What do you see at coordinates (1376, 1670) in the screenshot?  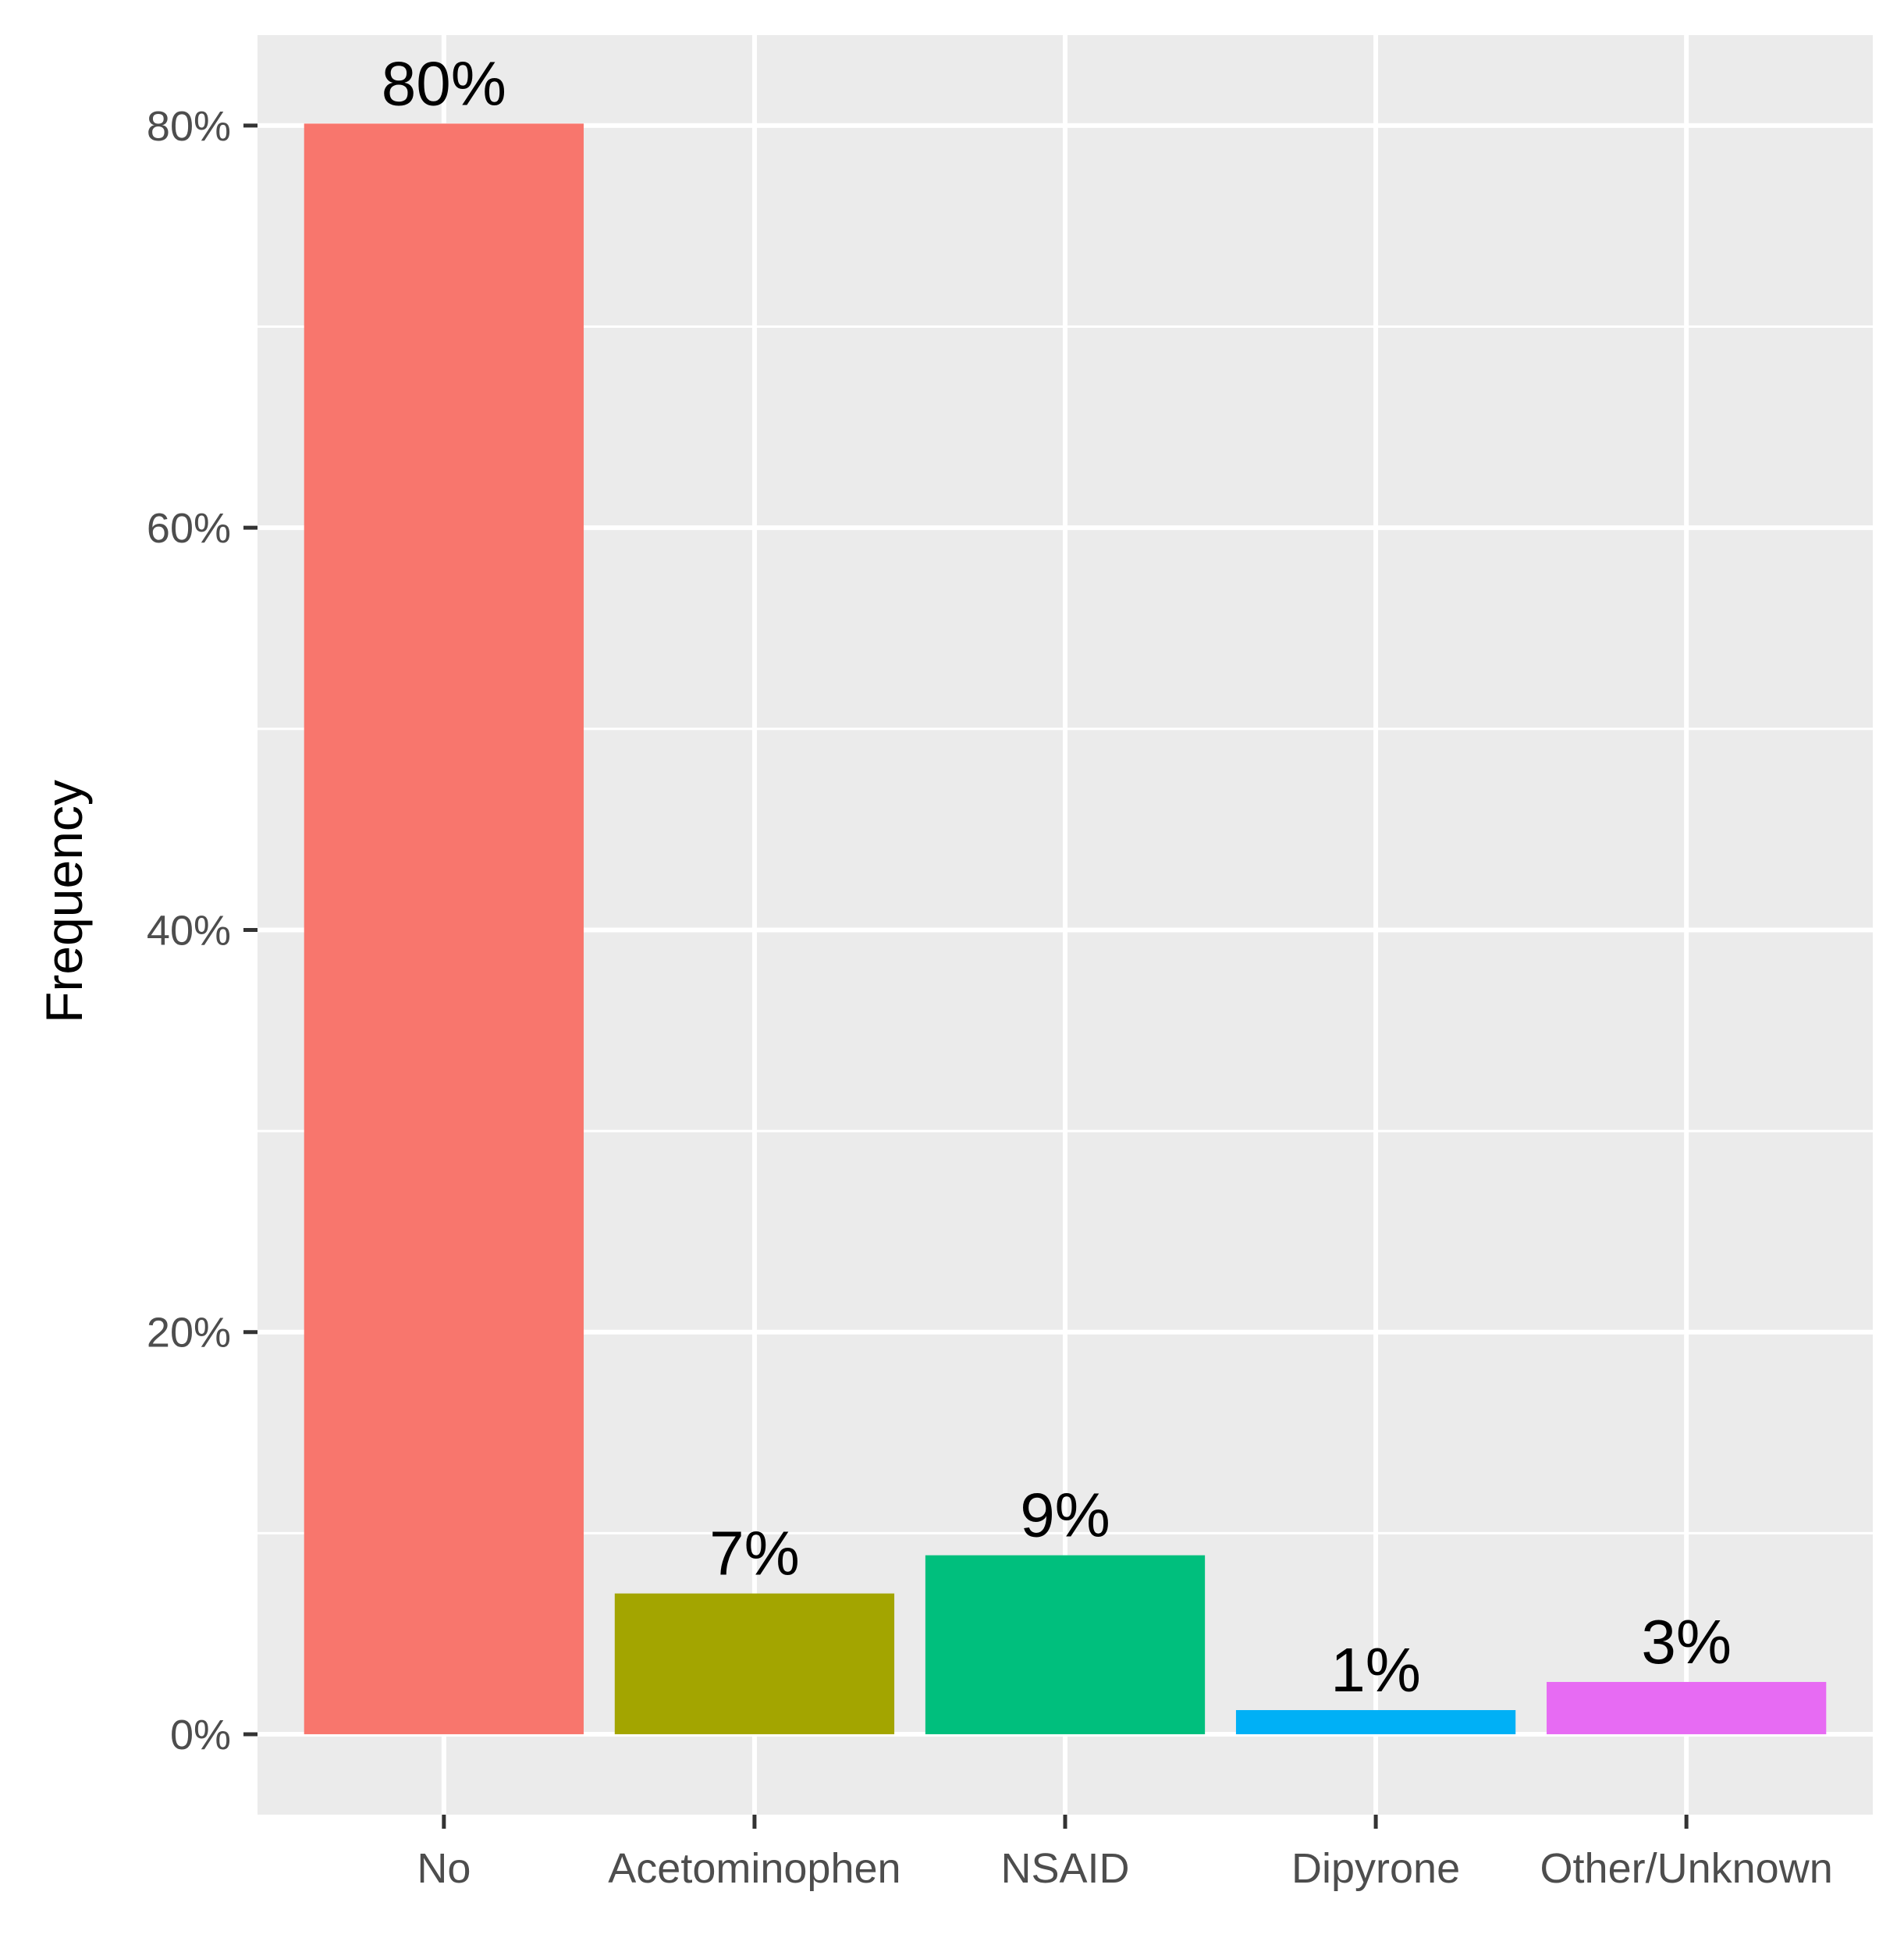 I see `bar-data-label: 1%` at bounding box center [1376, 1670].